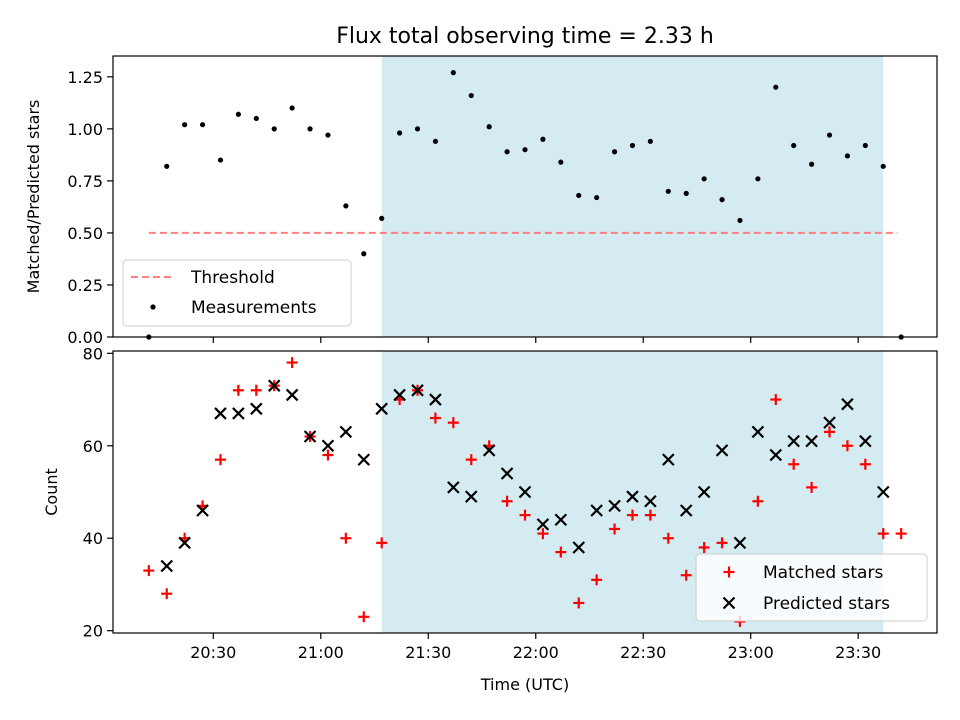  Describe the element at coordinates (254, 308) in the screenshot. I see `measurements-legend-label: Measurements` at that location.